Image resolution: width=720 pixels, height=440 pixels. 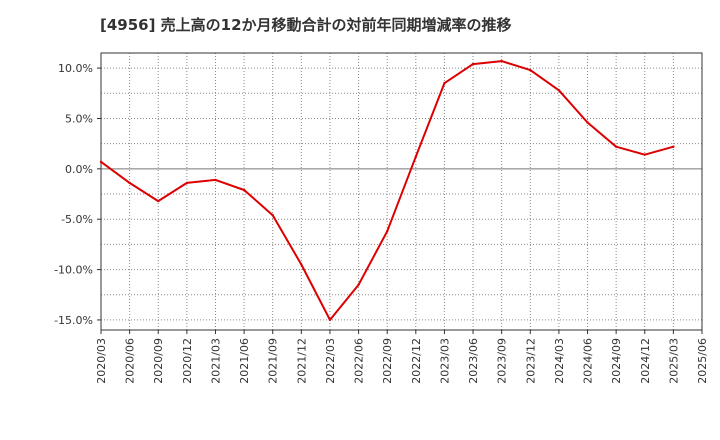 What do you see at coordinates (702, 361) in the screenshot?
I see `x-tick-label: 2025/06` at bounding box center [702, 361].